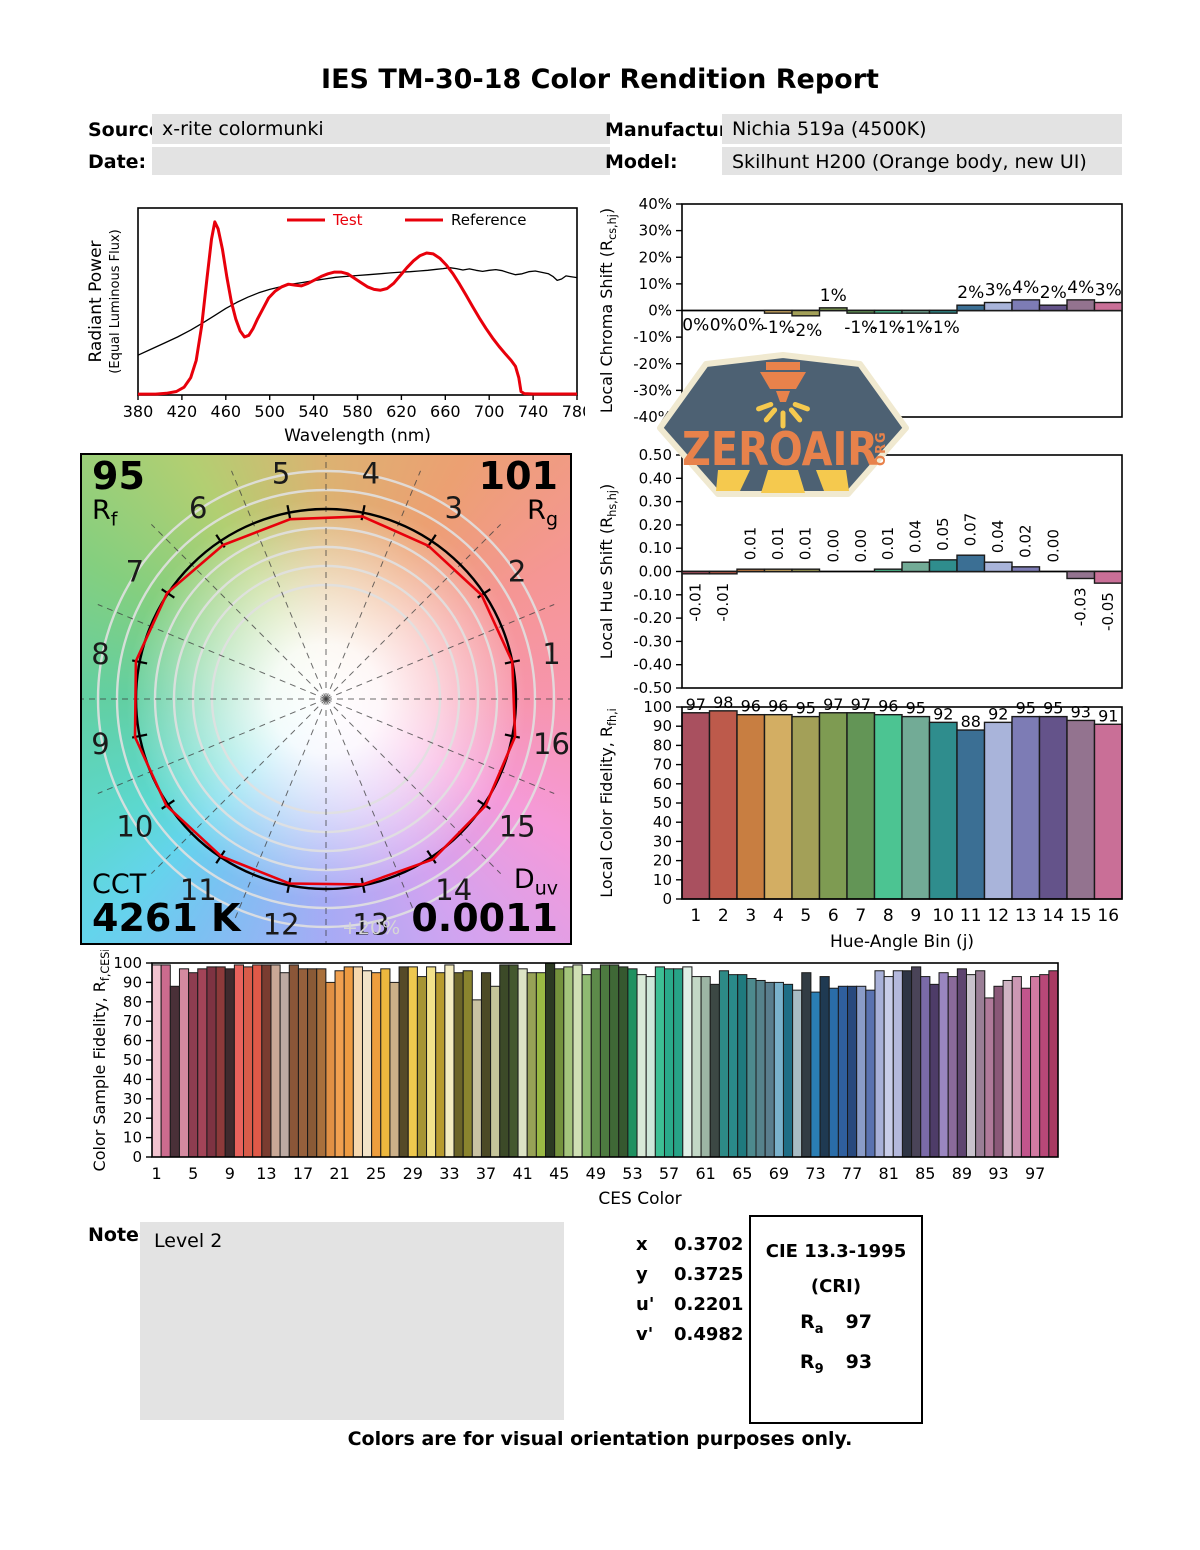 The width and height of the screenshot is (1200, 1550). I want to click on svg-text: 37, so click(486, 1173).